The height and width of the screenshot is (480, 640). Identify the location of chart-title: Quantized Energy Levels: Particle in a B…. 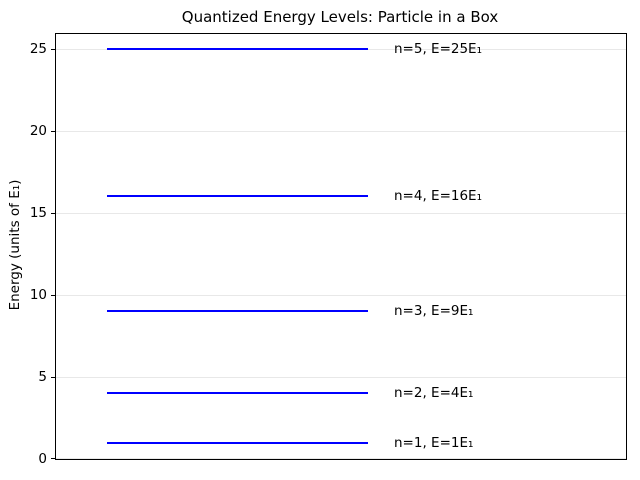
(340, 17).